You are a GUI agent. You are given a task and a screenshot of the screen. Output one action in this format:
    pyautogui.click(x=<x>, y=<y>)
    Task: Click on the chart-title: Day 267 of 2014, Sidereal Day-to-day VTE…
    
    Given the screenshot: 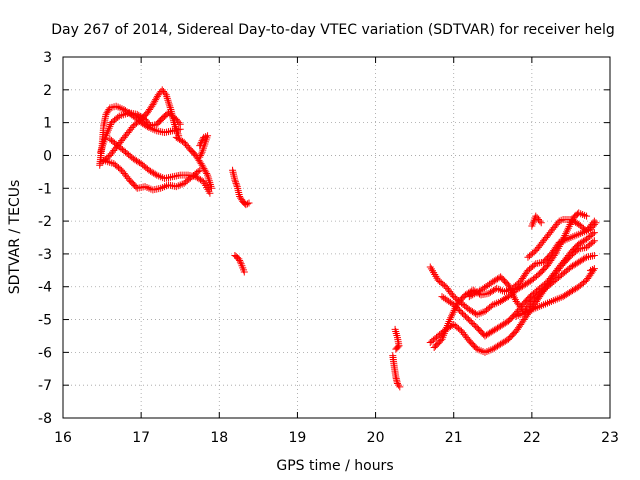 What is the action you would take?
    pyautogui.click(x=332, y=30)
    